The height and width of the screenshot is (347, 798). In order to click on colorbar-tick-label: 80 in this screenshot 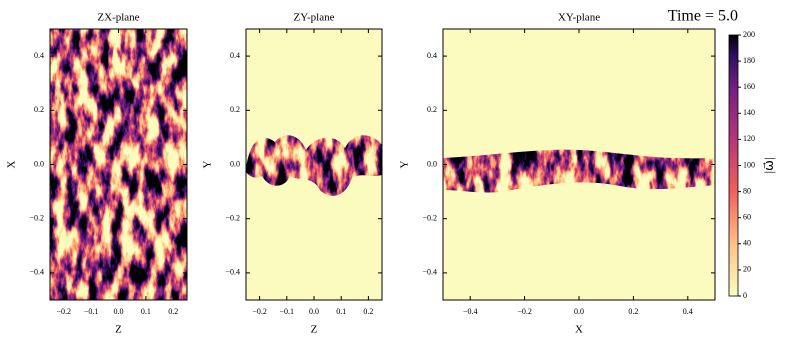, I will do `click(747, 190)`.